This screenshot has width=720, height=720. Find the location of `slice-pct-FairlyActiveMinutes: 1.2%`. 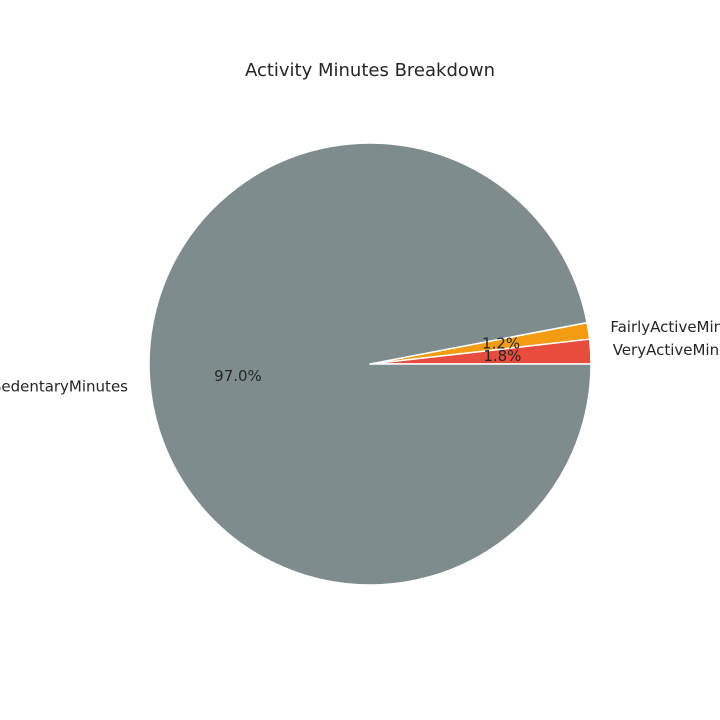

slice-pct-FairlyActiveMinutes: 1.2% is located at coordinates (501, 344).